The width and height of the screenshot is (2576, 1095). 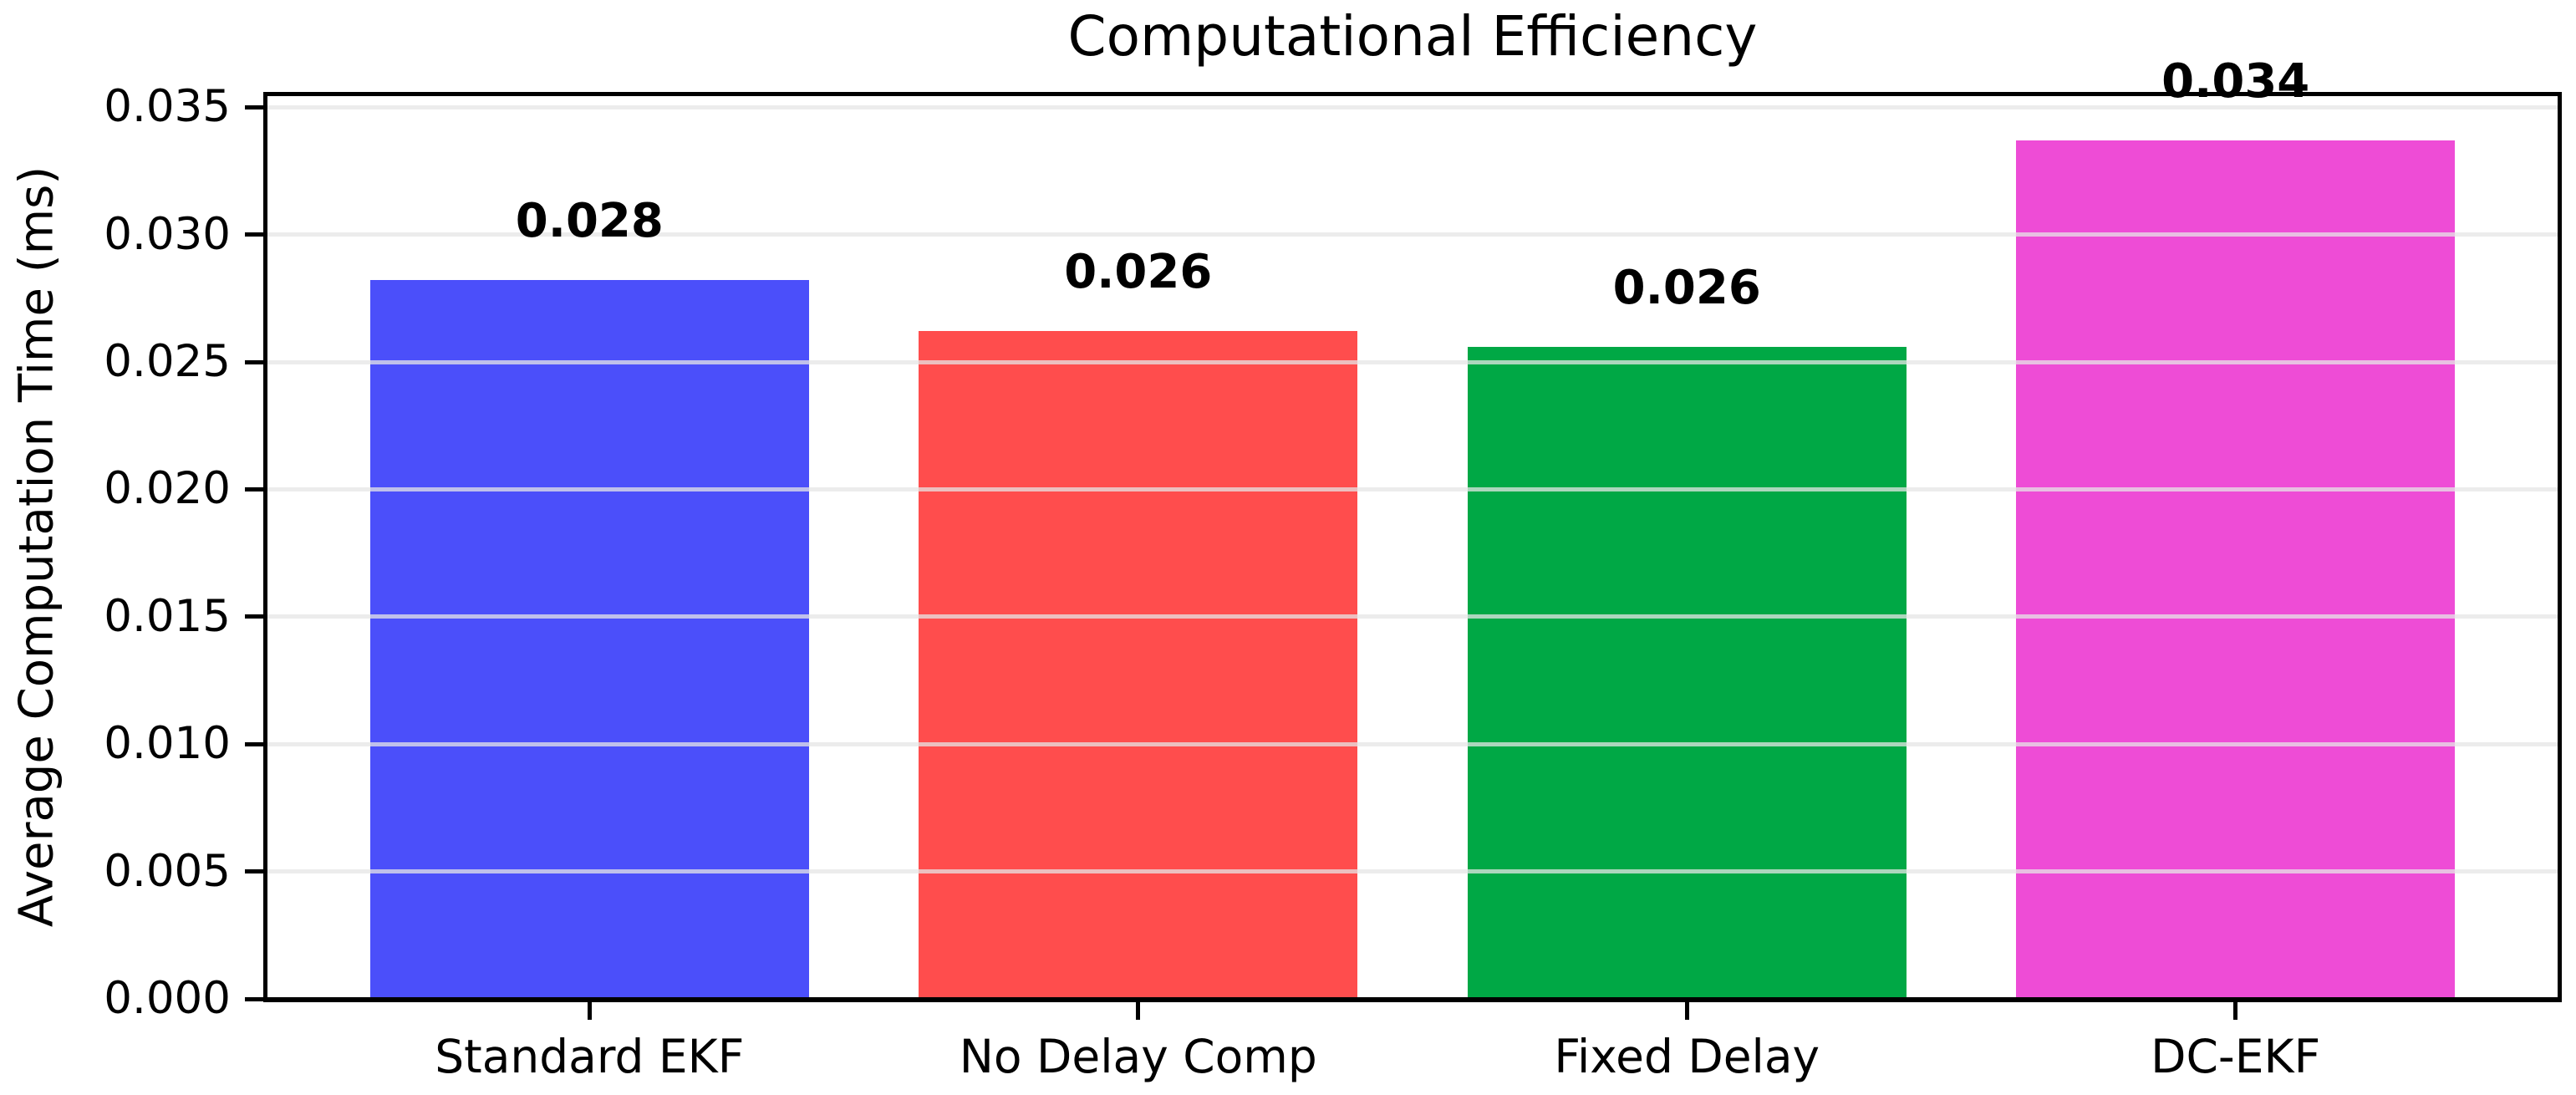 What do you see at coordinates (1412, 37) in the screenshot?
I see `chart-title: Computational Efficiency` at bounding box center [1412, 37].